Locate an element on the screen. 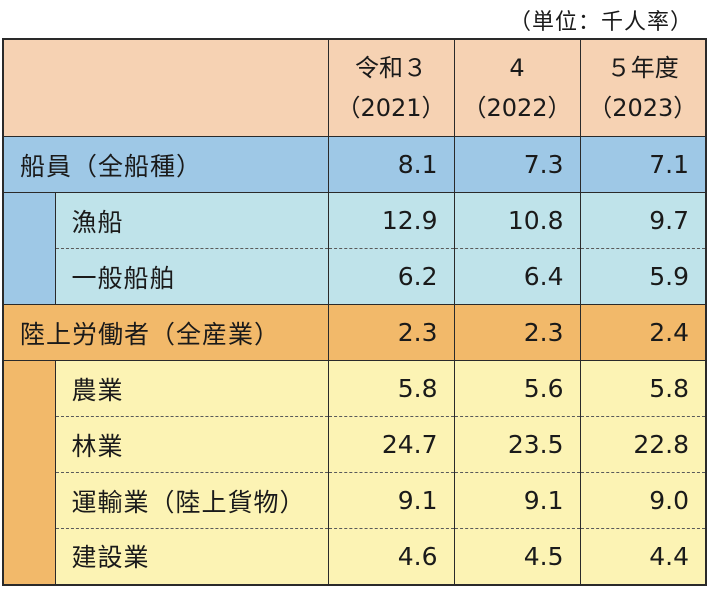 The height and width of the screenshot is (590, 707). seafarer-total-row: 船員（全船種） 8.1 7.3 7.1 is located at coordinates (354, 164).